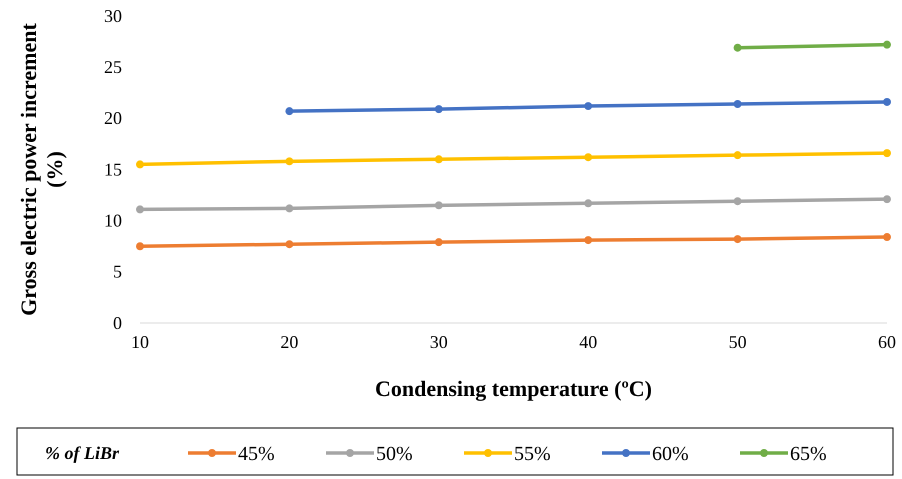 Image resolution: width=902 pixels, height=479 pixels. What do you see at coordinates (113, 169) in the screenshot?
I see `y-tick-label: 15` at bounding box center [113, 169].